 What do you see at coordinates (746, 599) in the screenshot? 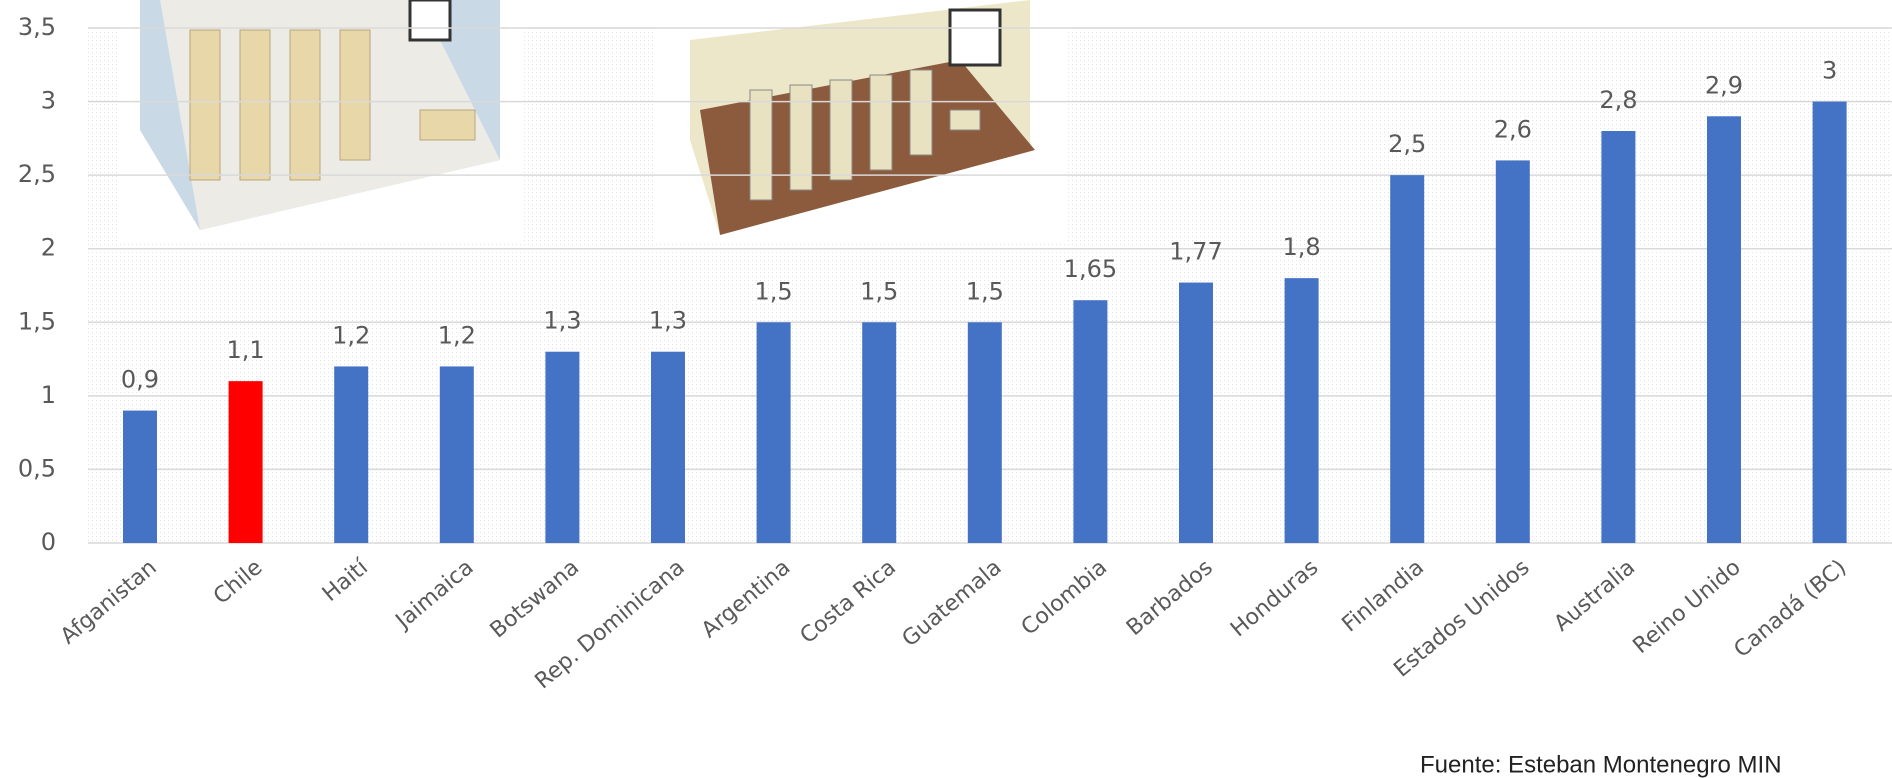
I see `x-tick-label: Argentina` at bounding box center [746, 599].